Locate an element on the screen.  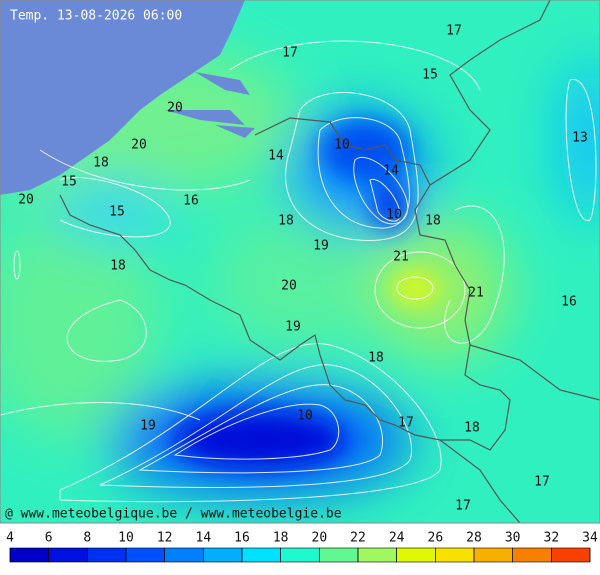
contour-label: 13 is located at coordinates (580, 138).